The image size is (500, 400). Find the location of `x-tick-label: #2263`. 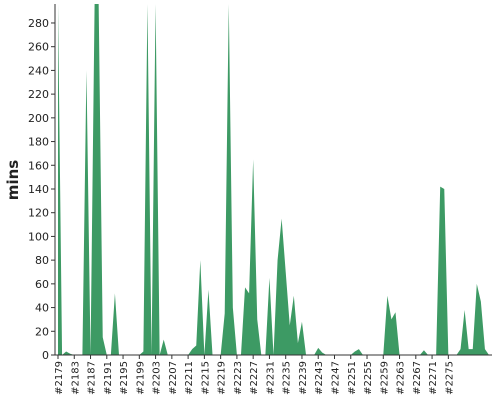

x-tick-label: #2263 is located at coordinates (401, 378).